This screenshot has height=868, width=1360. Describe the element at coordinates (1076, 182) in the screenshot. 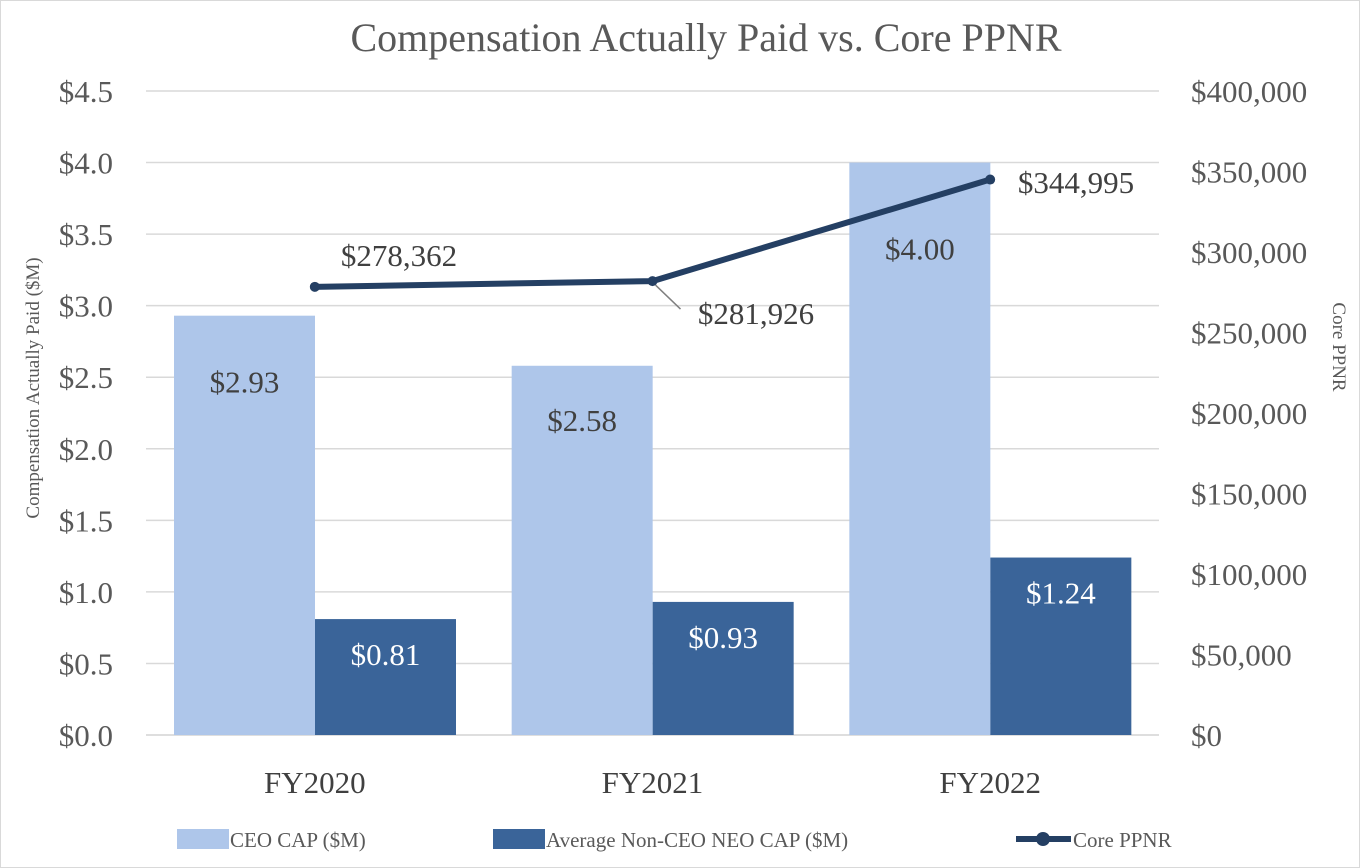

I see `core-ppnr-label: $344,995` at that location.